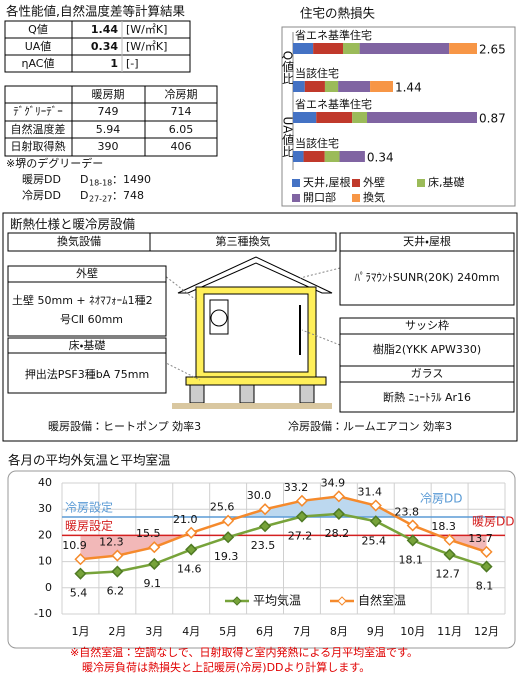 The width and height of the screenshot is (520, 680). Describe the element at coordinates (485, 586) in the screenshot. I see `value-label: 8.1` at that location.